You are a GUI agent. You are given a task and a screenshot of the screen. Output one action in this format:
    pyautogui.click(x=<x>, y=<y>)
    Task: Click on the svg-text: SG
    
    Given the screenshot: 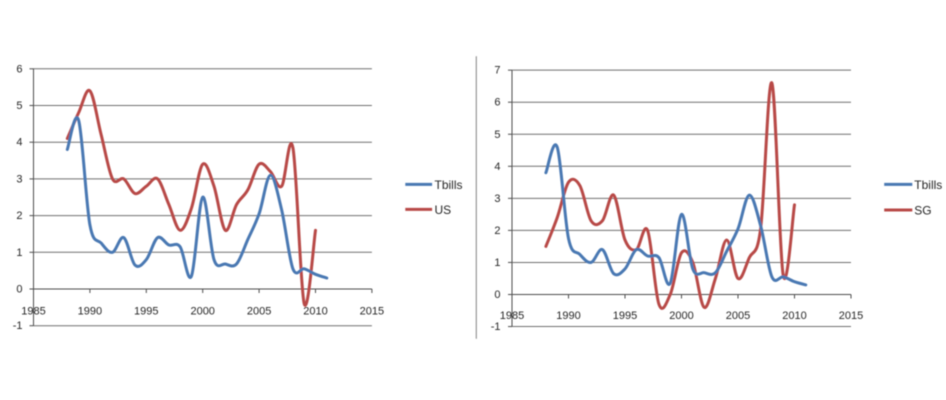 What is the action you would take?
    pyautogui.click(x=922, y=210)
    